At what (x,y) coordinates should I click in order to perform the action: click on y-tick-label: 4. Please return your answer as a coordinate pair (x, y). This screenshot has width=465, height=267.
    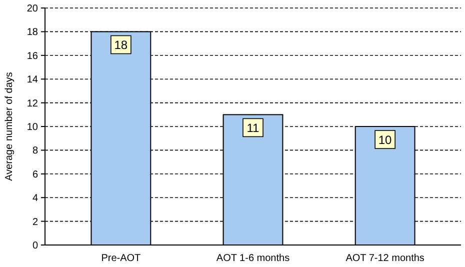
    Looking at the image, I should click on (35, 198).